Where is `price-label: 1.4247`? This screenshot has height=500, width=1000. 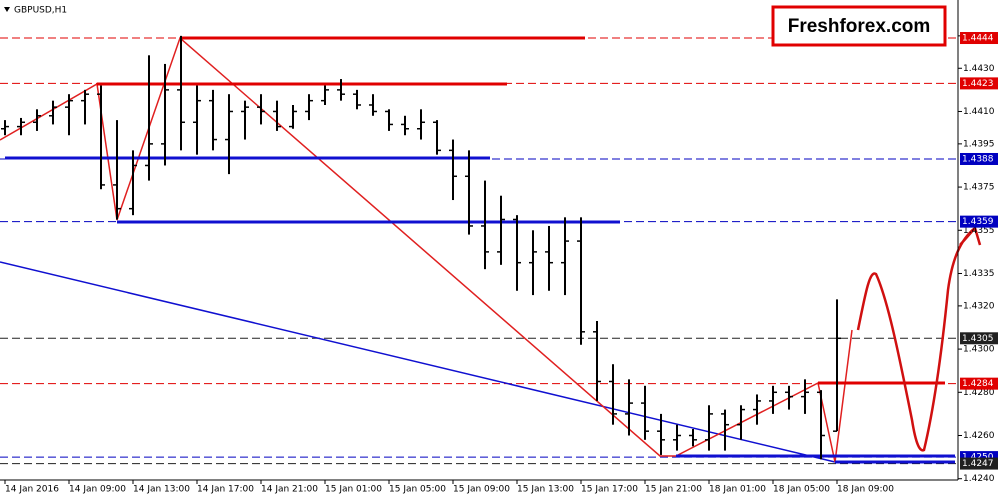 price-label: 1.4247 is located at coordinates (978, 464).